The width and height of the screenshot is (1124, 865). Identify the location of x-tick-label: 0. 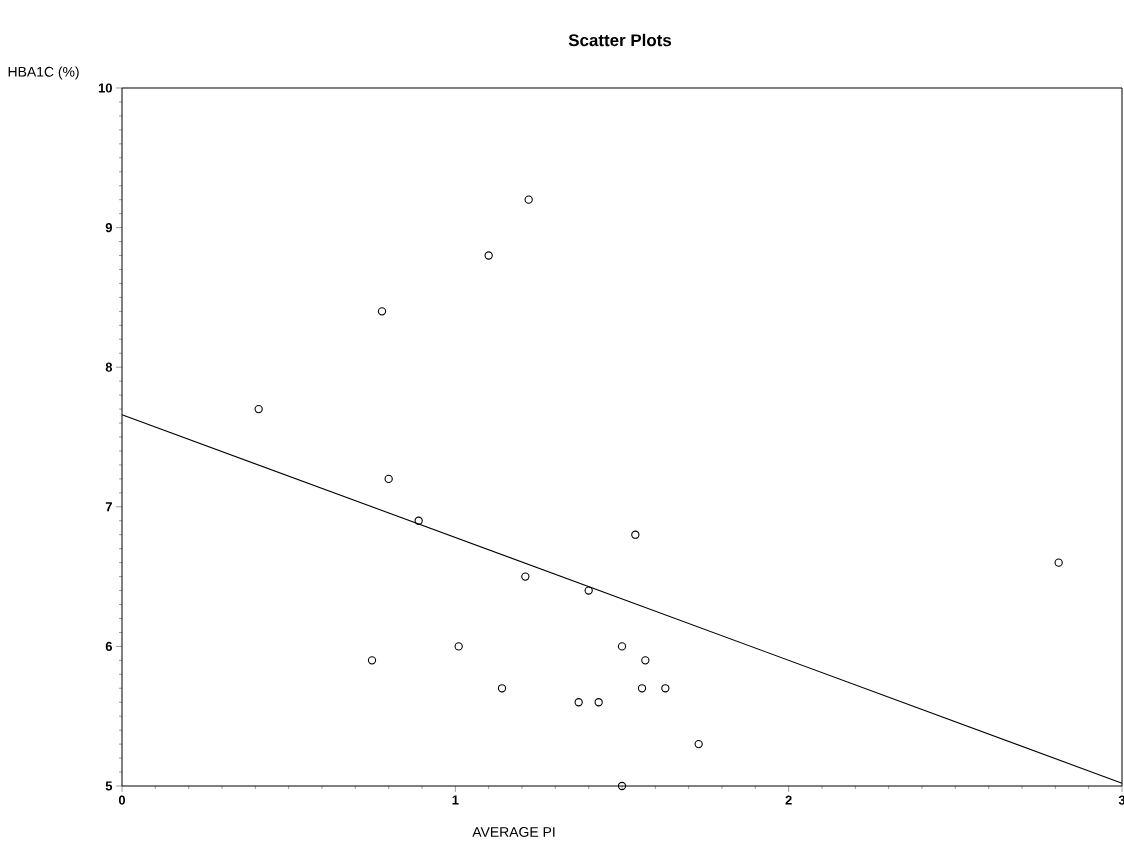
(122, 800).